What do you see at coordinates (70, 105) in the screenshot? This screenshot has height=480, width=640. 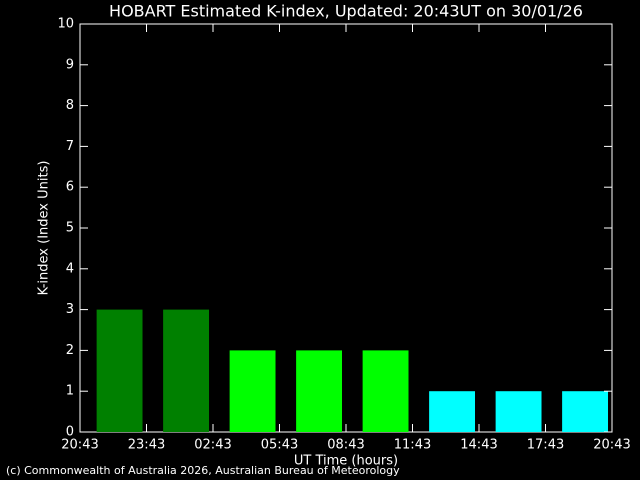 I see `y-tick-label: 8` at bounding box center [70, 105].